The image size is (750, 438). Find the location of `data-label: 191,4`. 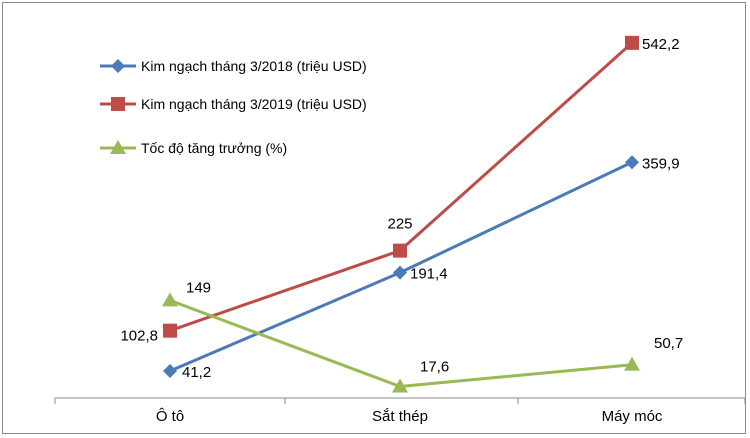

data-label: 191,4 is located at coordinates (429, 274).